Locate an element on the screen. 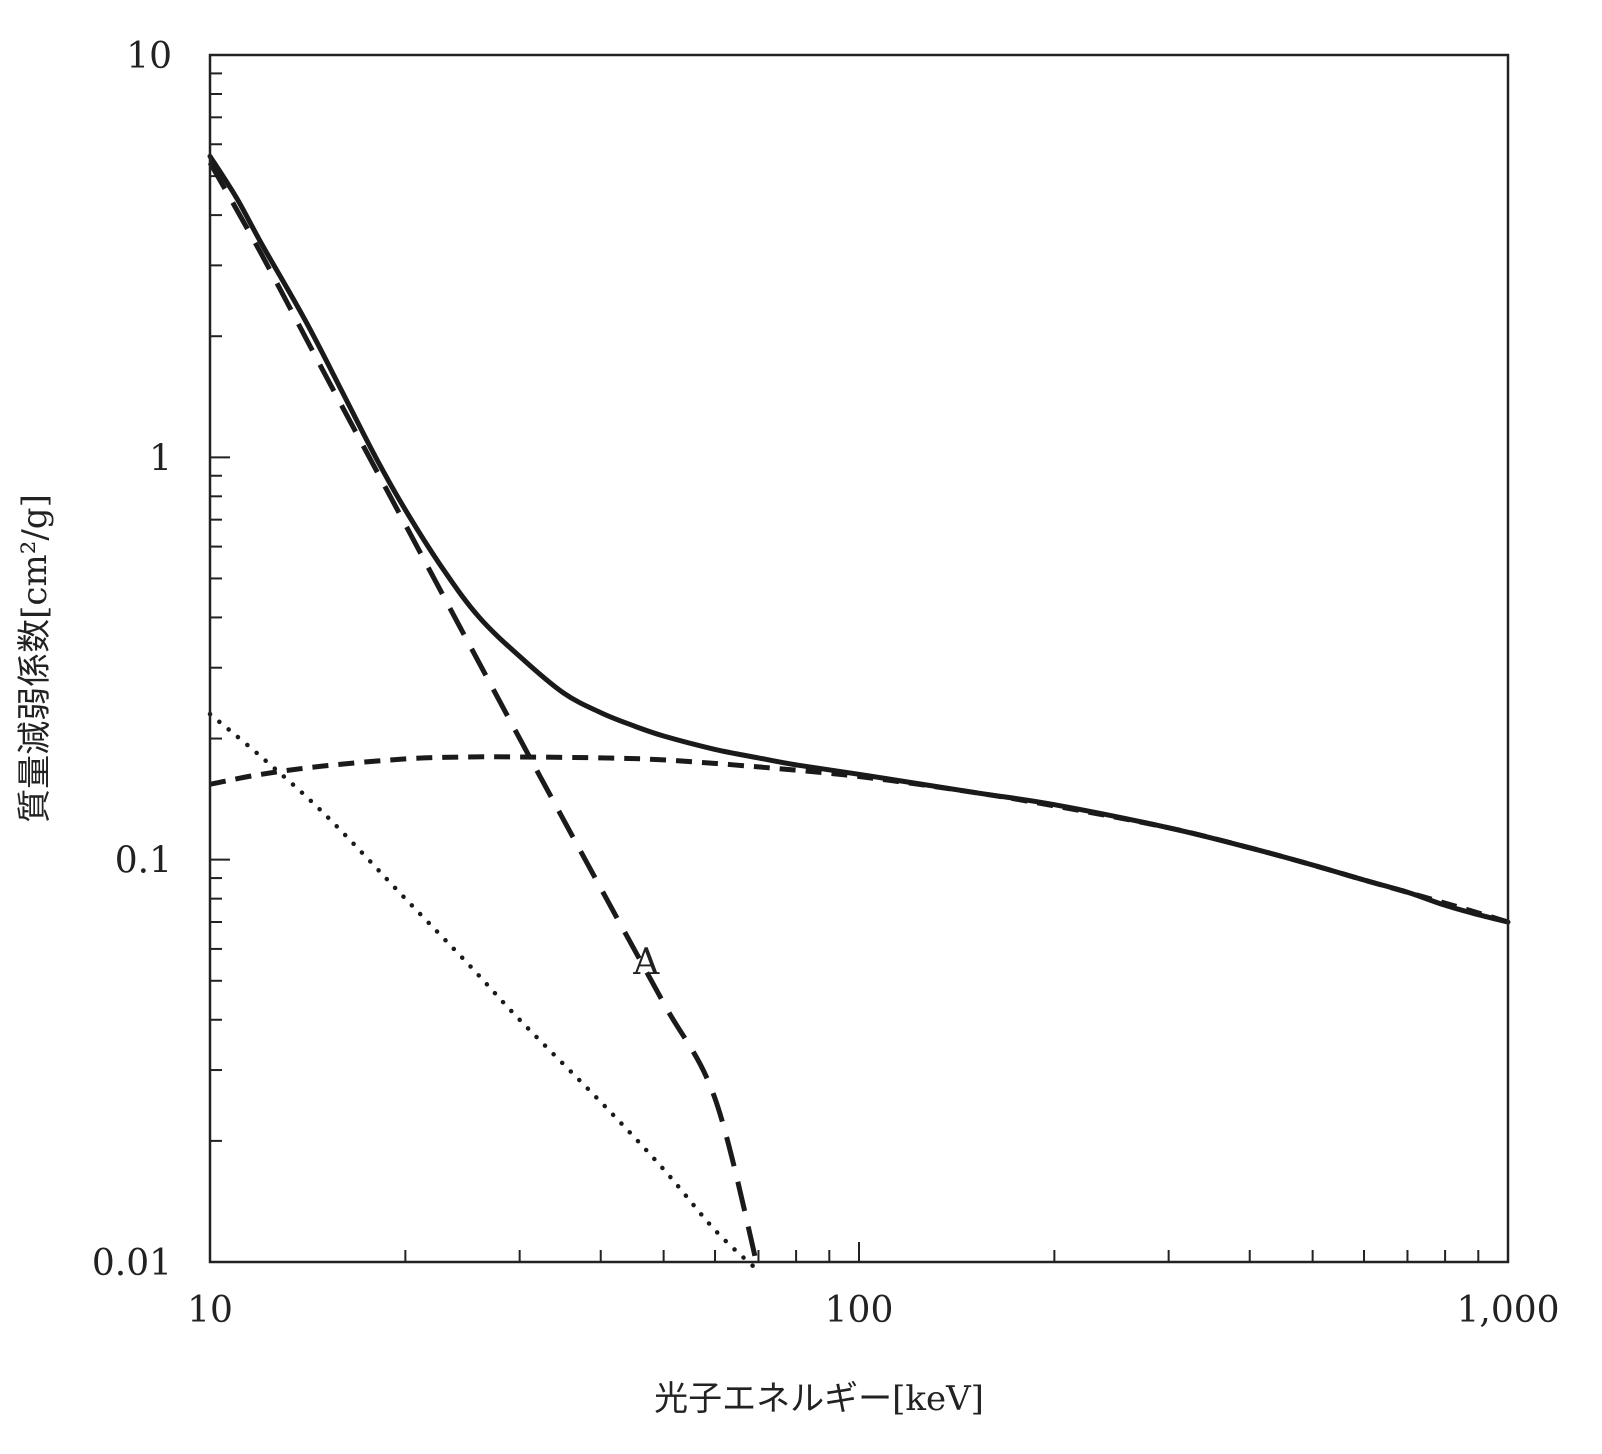  y-axis-title: 質量減弱係数[cm²/g] is located at coordinates (35, 658).